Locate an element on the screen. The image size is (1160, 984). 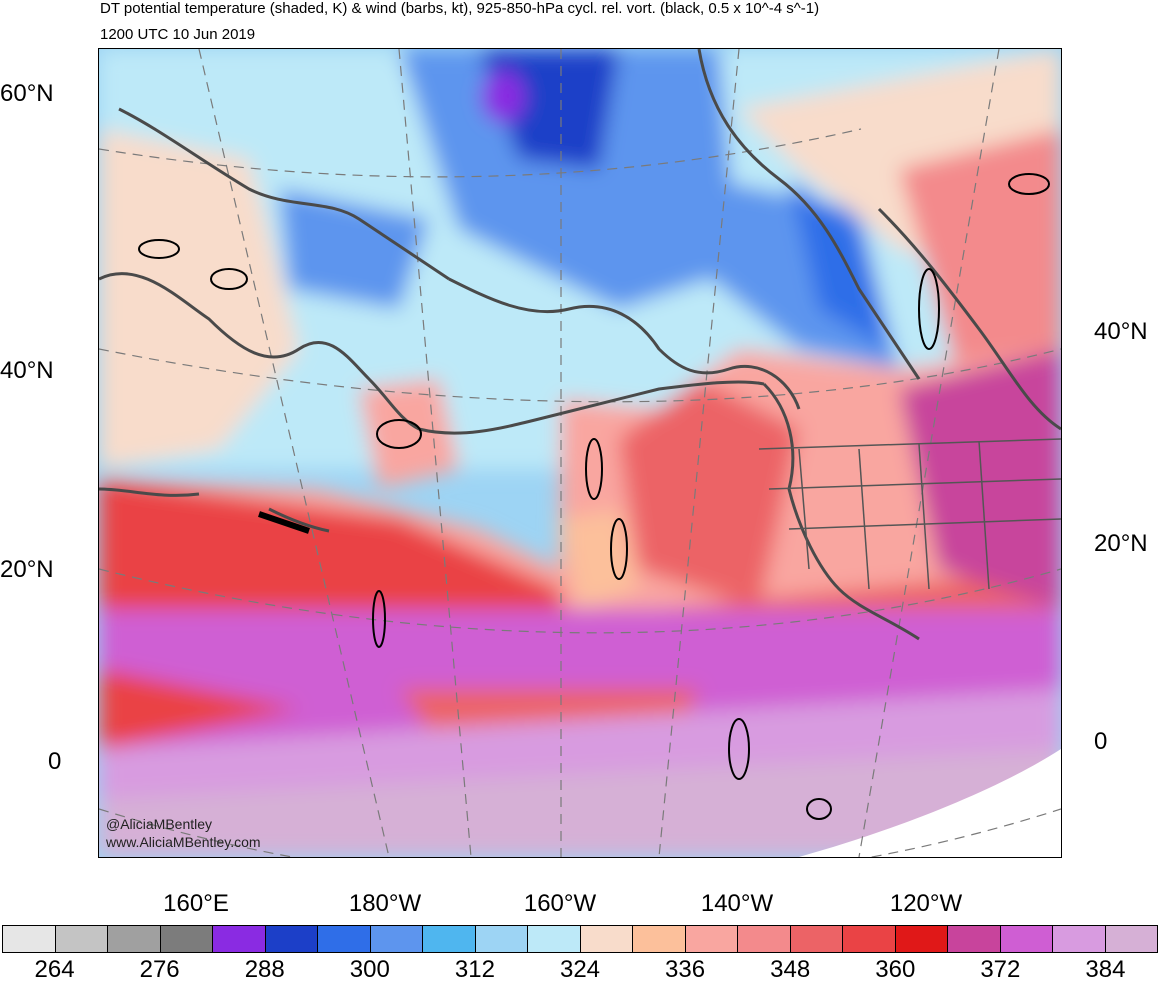
colorbar-tick-label: 264 is located at coordinates (54, 969).